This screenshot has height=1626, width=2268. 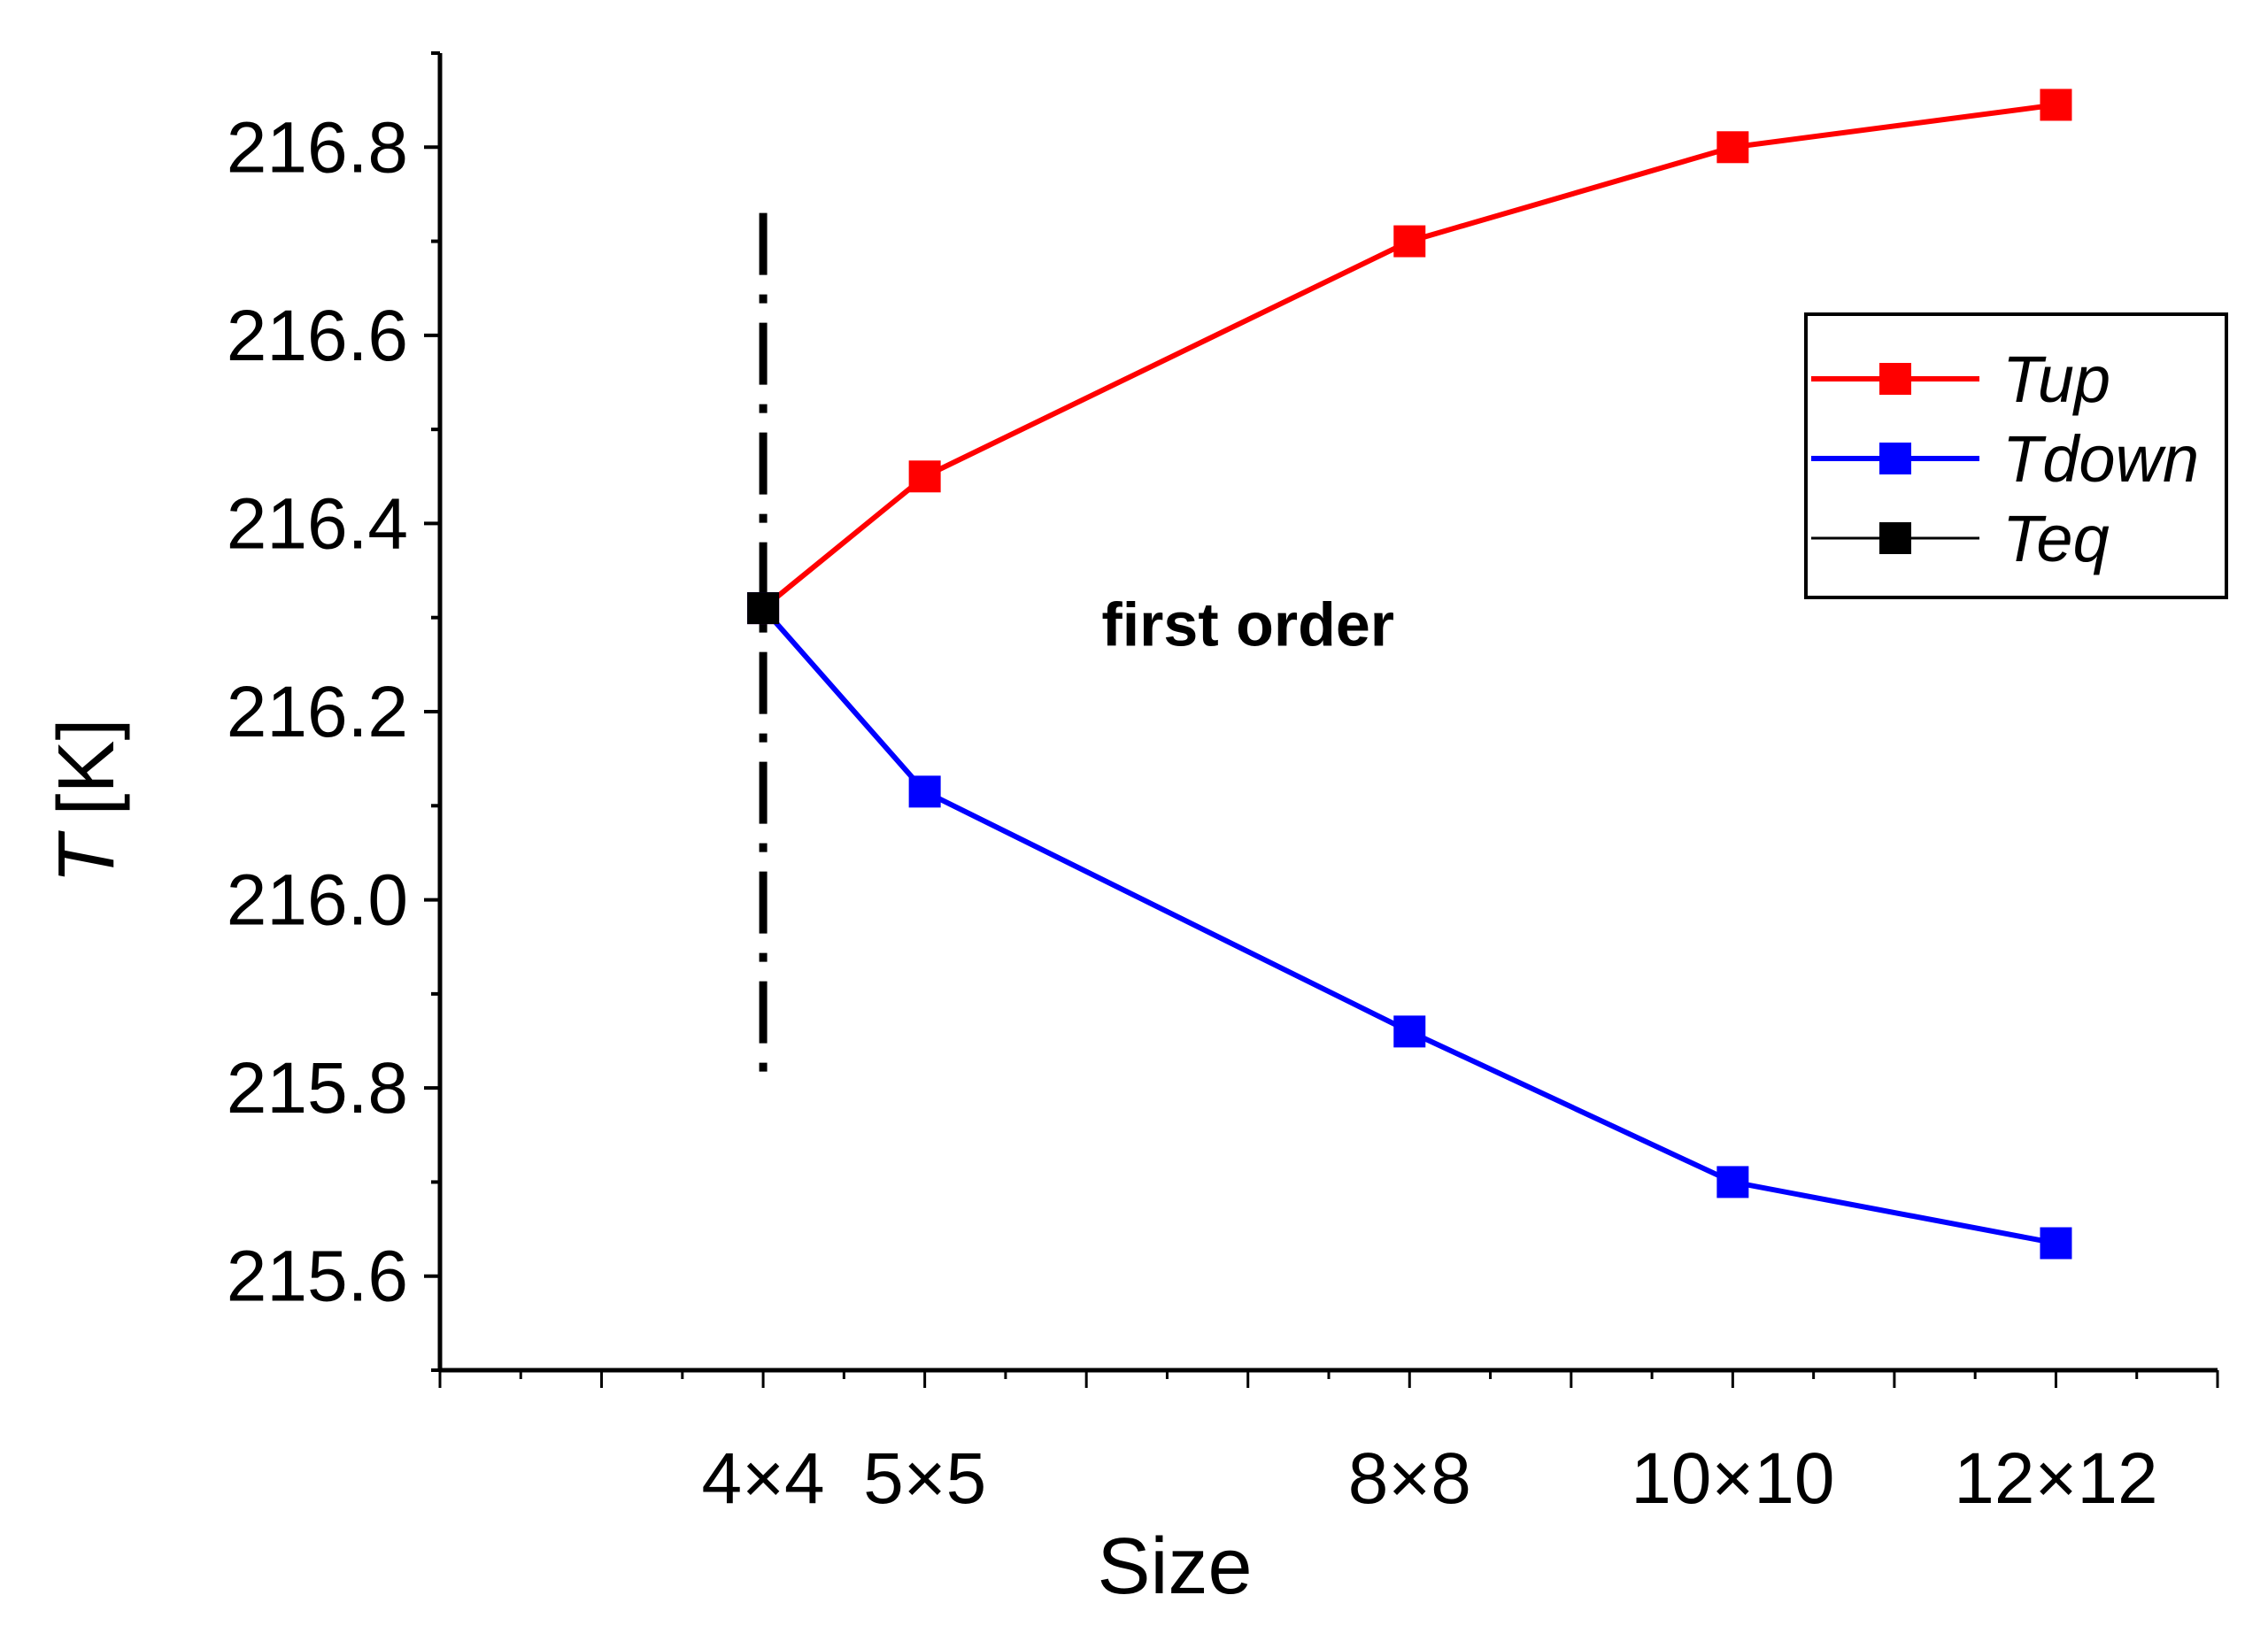 I want to click on series-teq-point, so click(x=763, y=608).